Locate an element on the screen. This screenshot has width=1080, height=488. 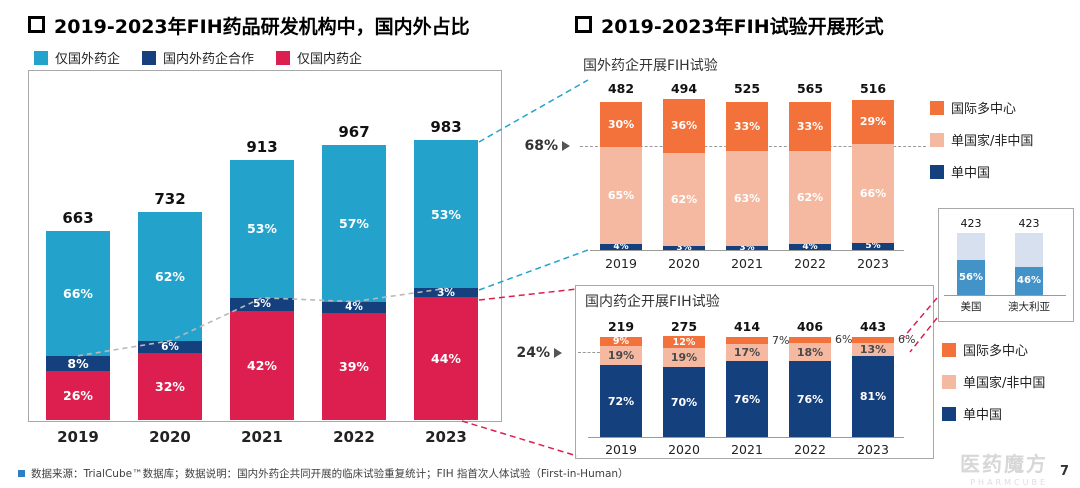
segment-label: 46% is located at coordinates (1029, 281).